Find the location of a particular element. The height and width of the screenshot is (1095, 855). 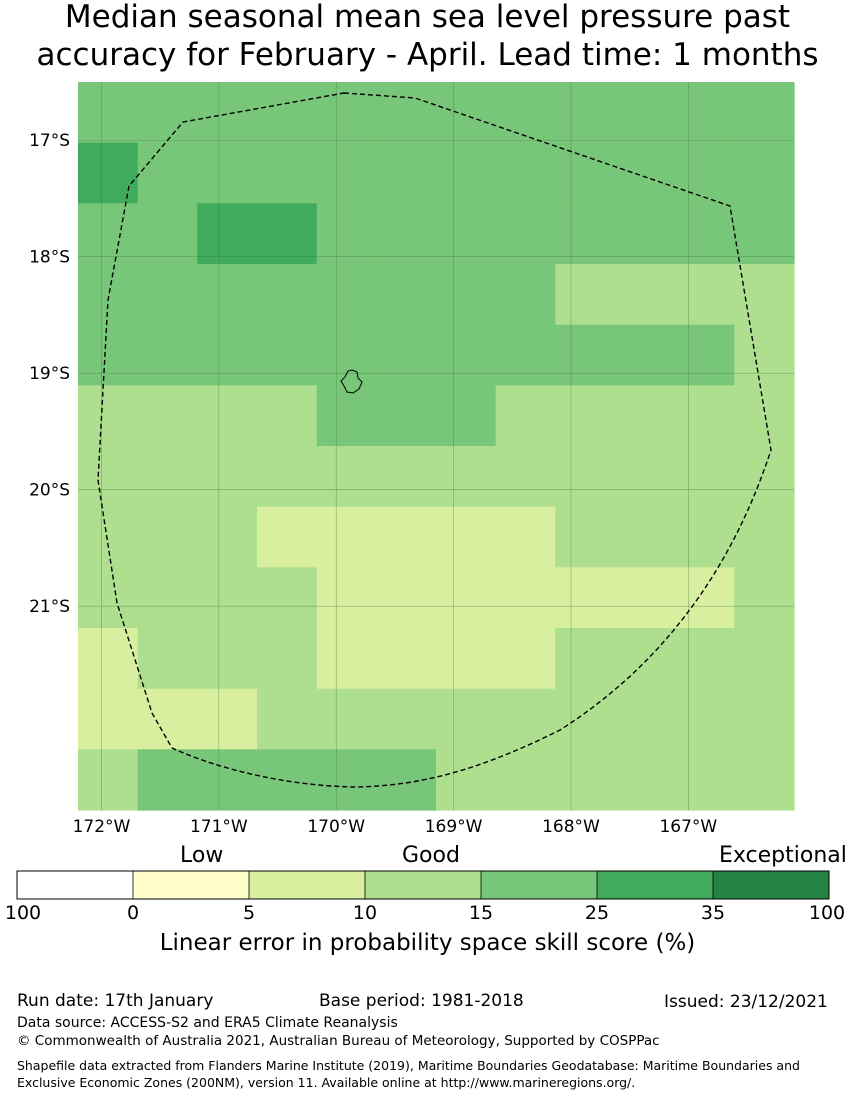

colorbar is located at coordinates (423, 885).